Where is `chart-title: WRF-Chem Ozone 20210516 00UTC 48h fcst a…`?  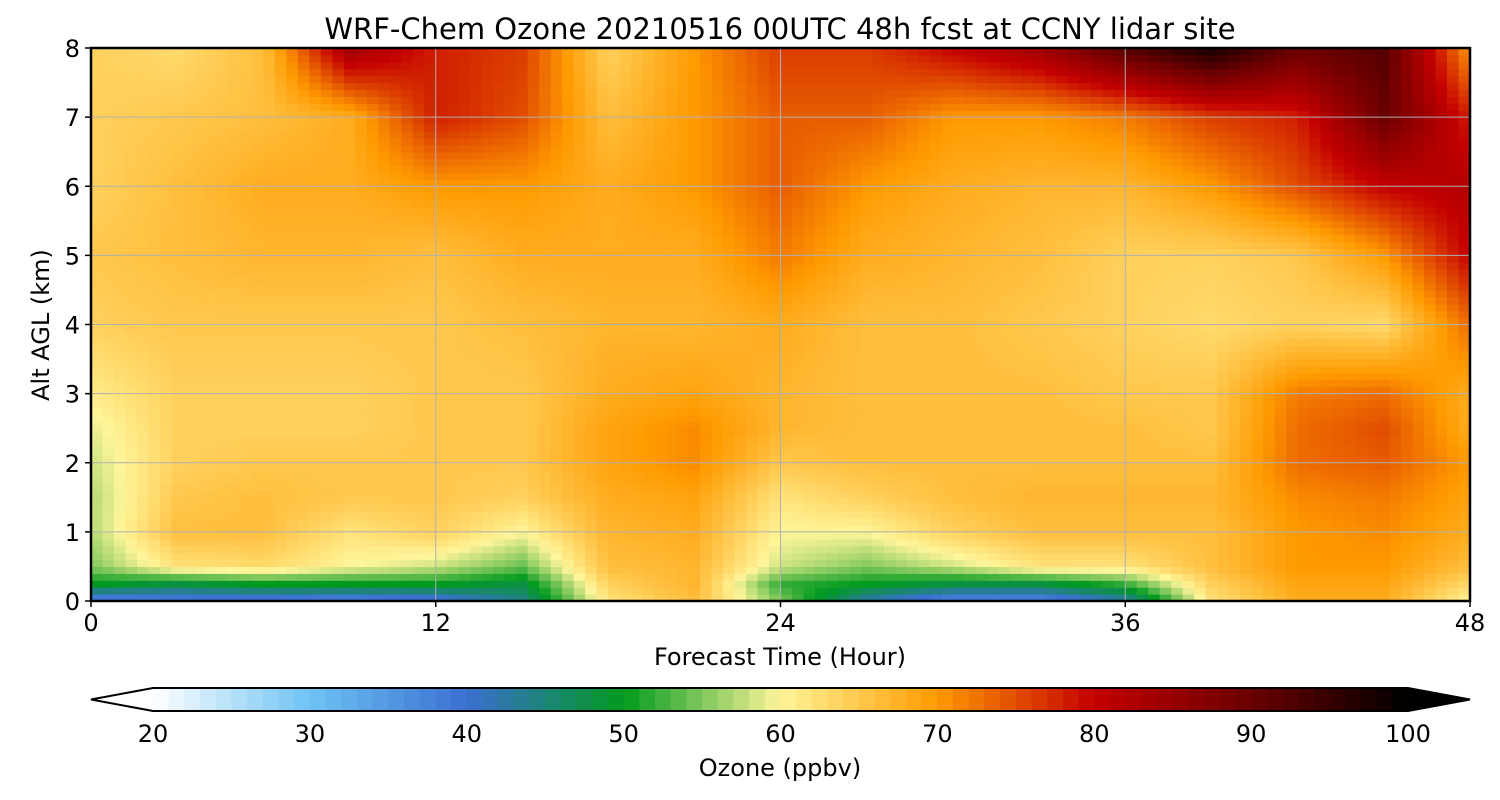
chart-title: WRF-Chem Ozone 20210516 00UTC 48h fcst a… is located at coordinates (779, 29).